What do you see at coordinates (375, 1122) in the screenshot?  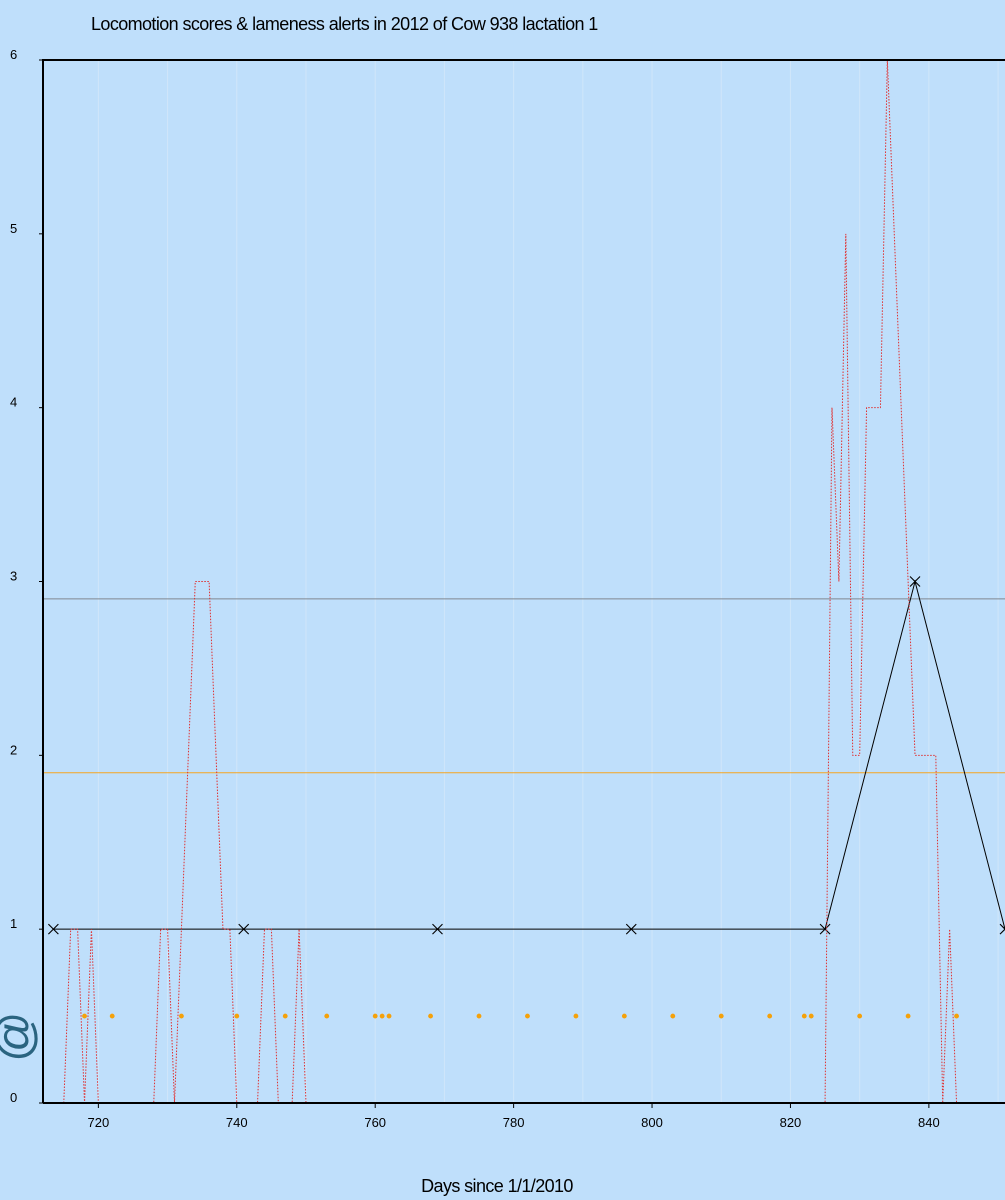 I see `x-tick-label: 760` at bounding box center [375, 1122].